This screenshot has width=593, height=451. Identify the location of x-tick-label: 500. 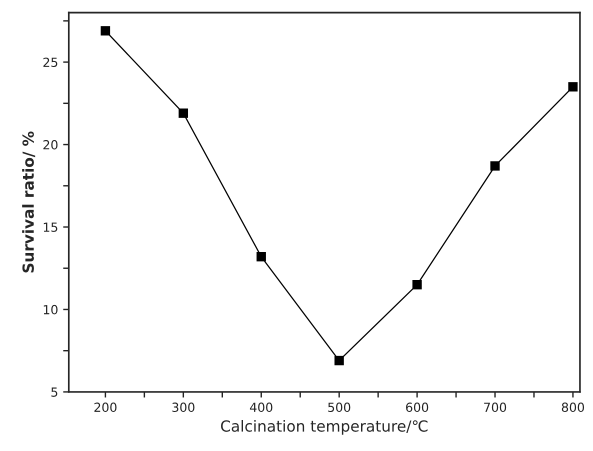
(339, 407).